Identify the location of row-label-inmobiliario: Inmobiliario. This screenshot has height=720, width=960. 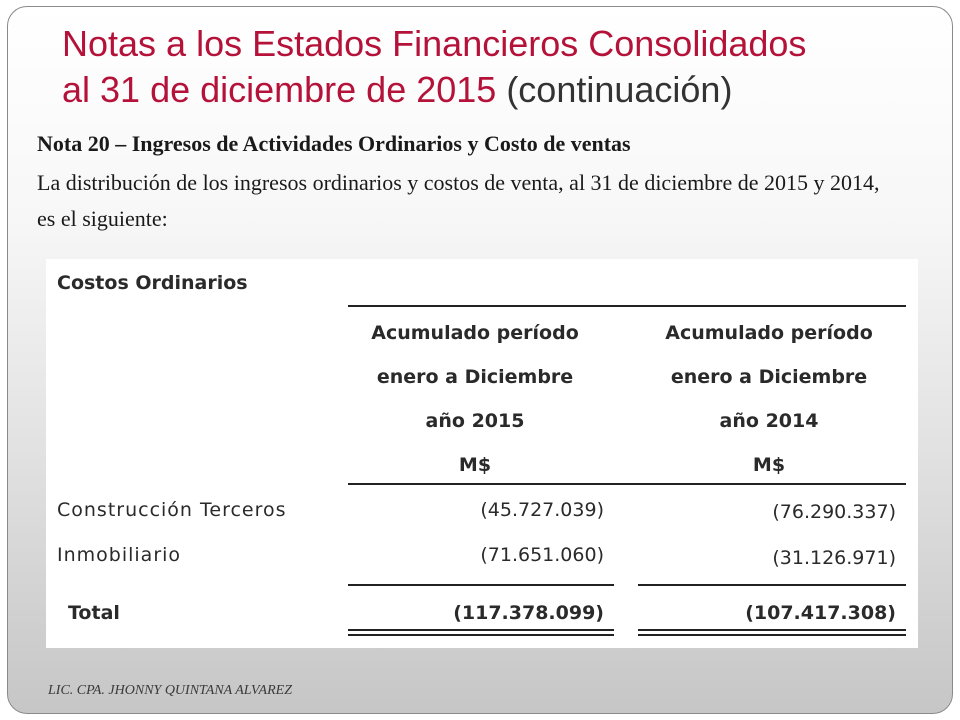
(119, 555).